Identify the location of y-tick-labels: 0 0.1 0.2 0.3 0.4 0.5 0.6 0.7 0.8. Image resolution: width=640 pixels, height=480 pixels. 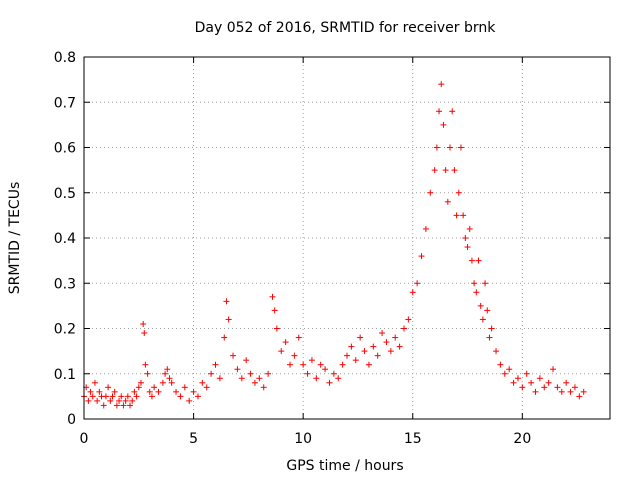
(65, 239).